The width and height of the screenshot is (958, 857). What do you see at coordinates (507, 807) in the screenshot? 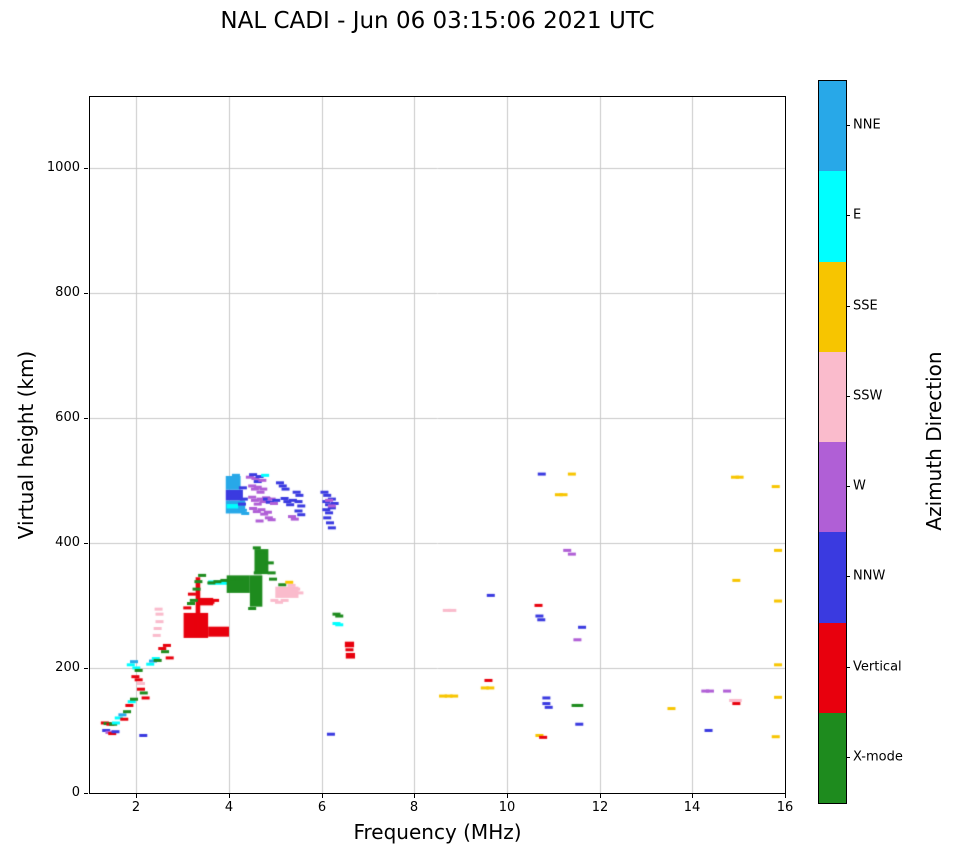
I see `x-tick-label: 10` at bounding box center [507, 807].